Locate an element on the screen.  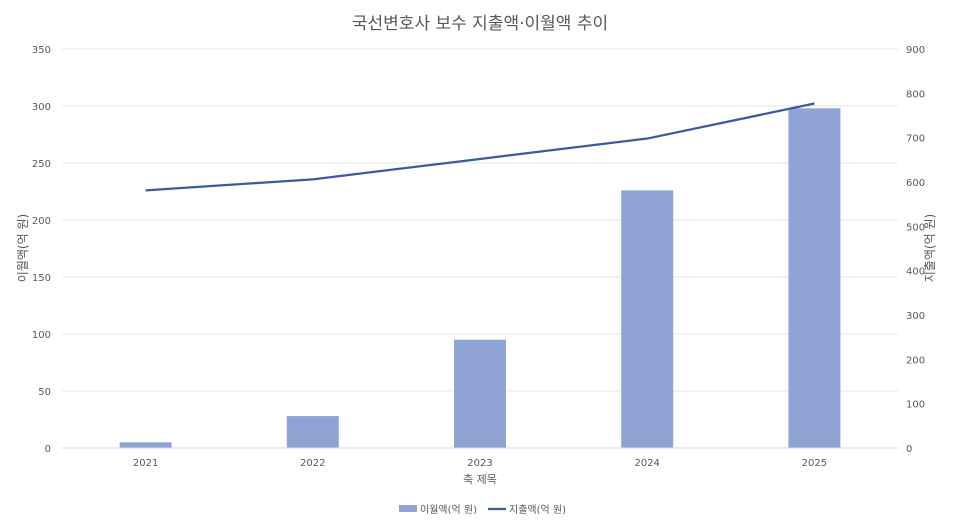
right-y-tick-label: 900 is located at coordinates (915, 50).